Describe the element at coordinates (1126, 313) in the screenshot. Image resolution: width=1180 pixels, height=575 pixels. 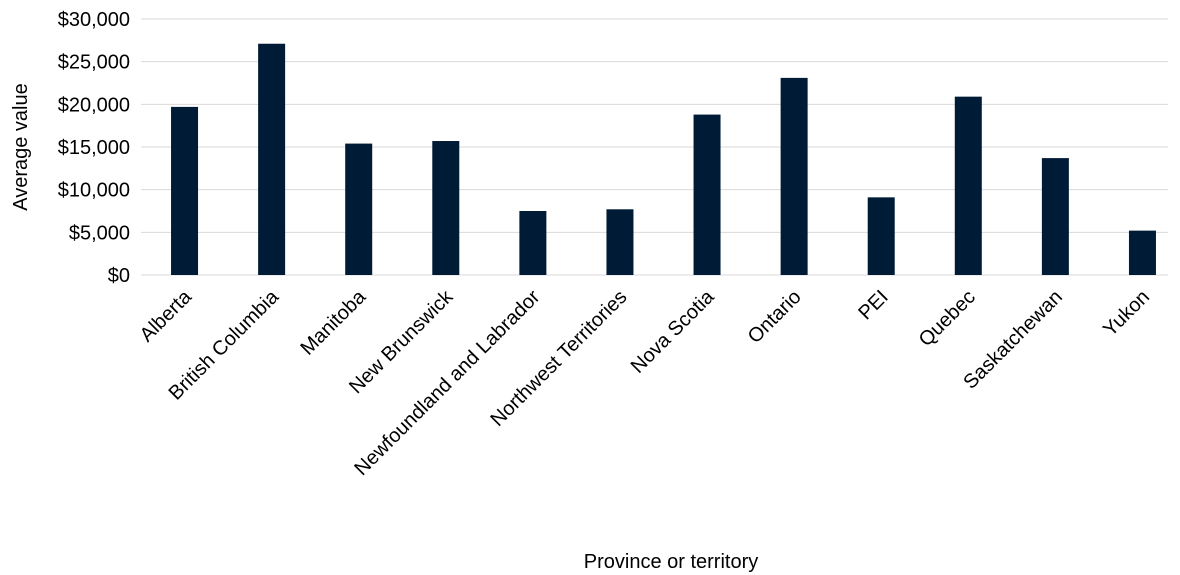
I see `x-tick-label: Yukon` at that location.